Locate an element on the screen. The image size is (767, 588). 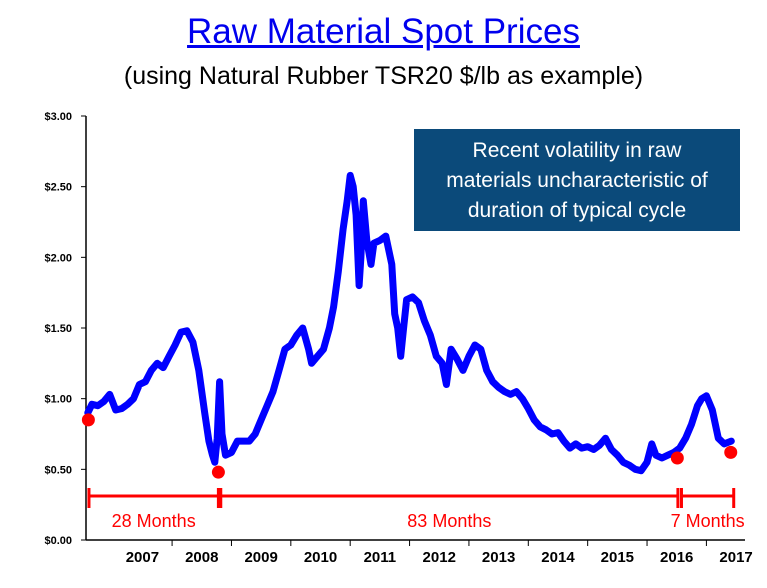
y-tick-label: $1.00 is located at coordinates (58, 400).